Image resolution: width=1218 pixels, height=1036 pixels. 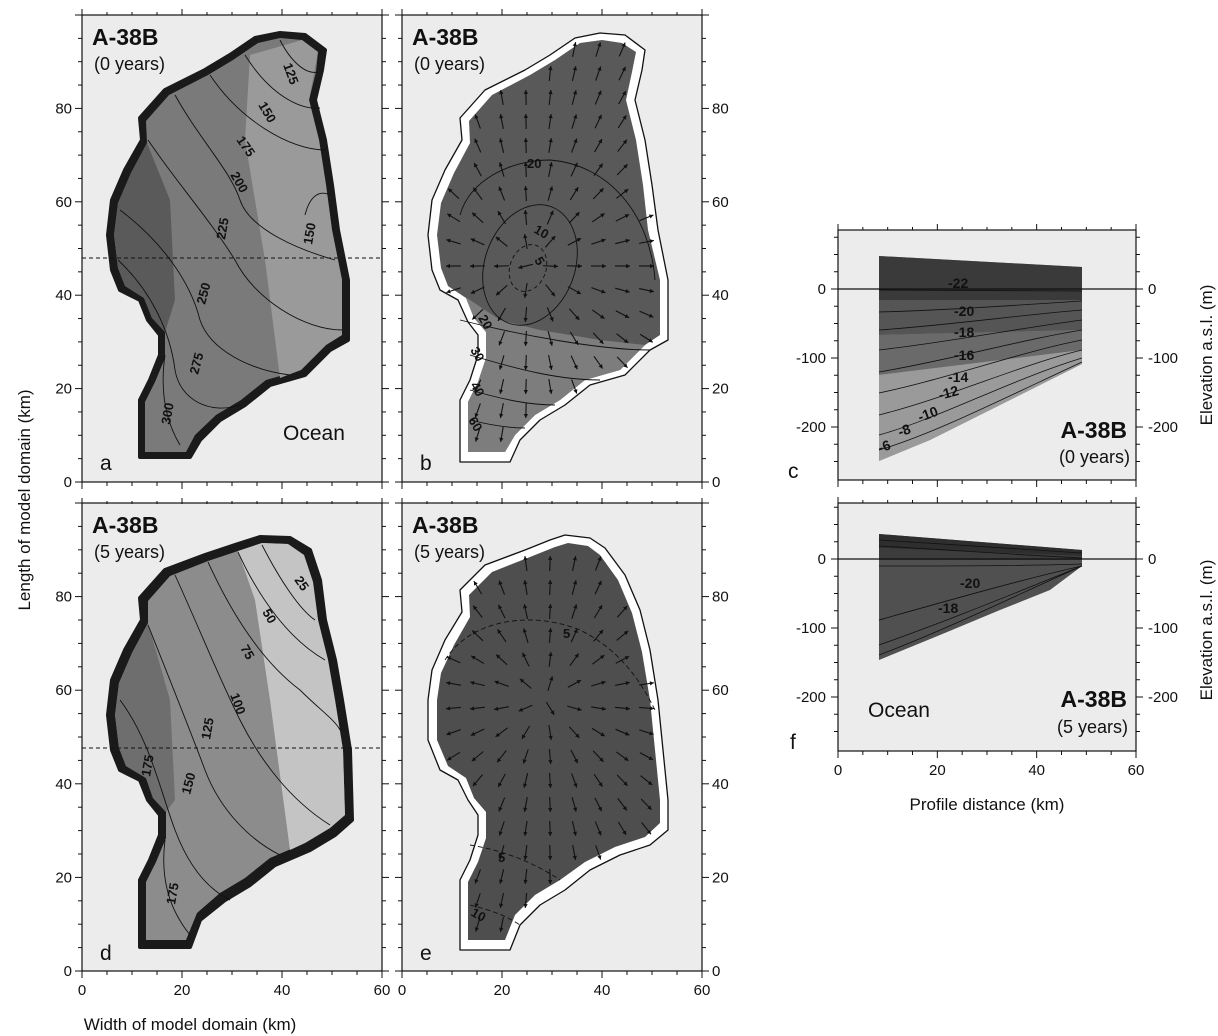 I want to click on panel-d-contour-label: 75, so click(x=247, y=652).